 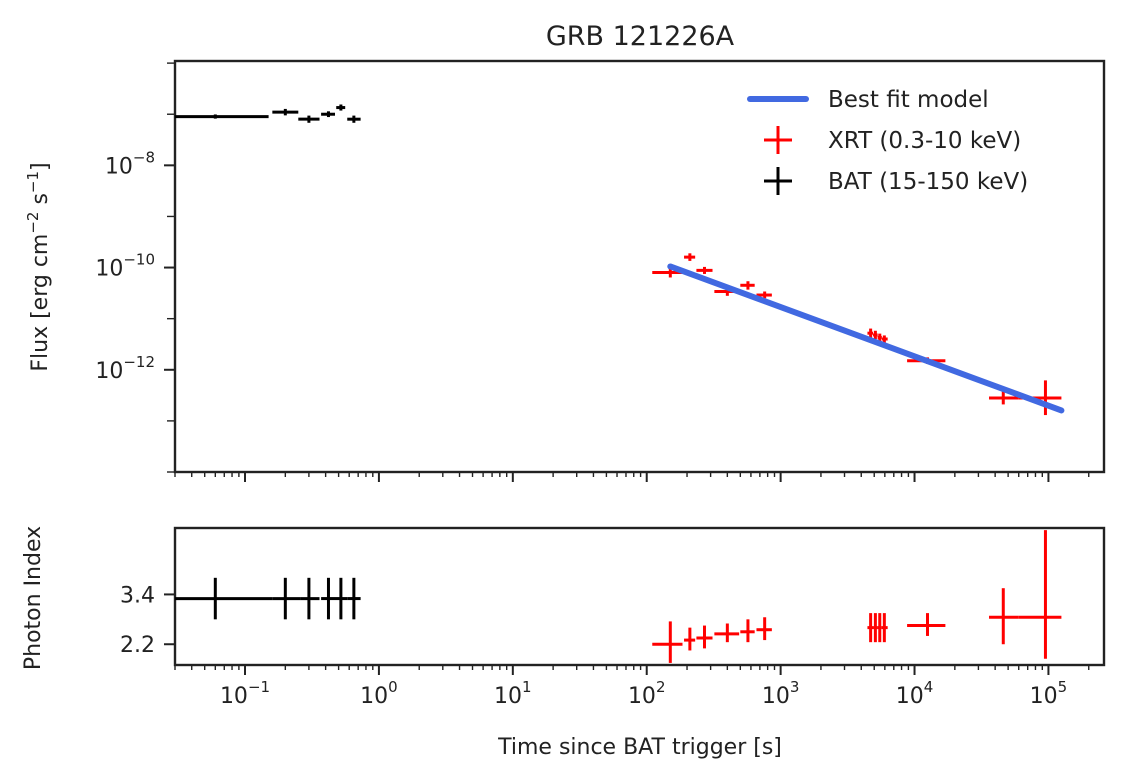 What do you see at coordinates (130, 163) in the screenshot?
I see `flux-y-tick-label: 10−8` at bounding box center [130, 163].